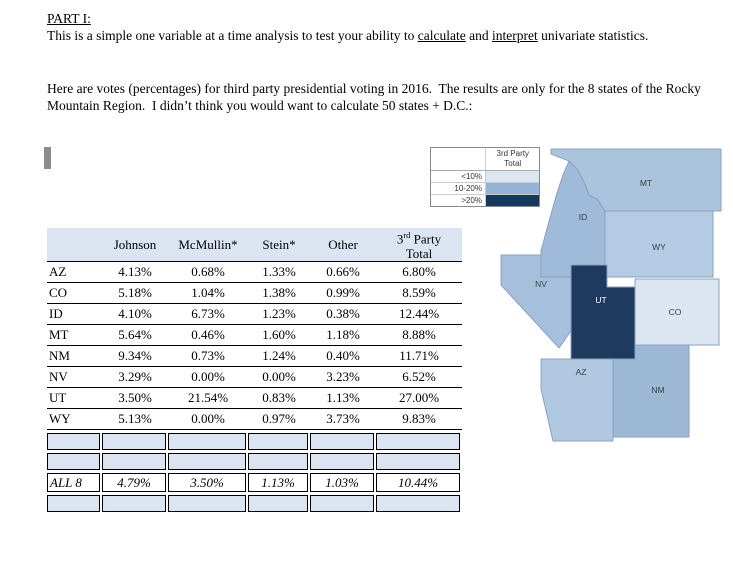  I want to click on state-cell: MT, so click(74, 335).